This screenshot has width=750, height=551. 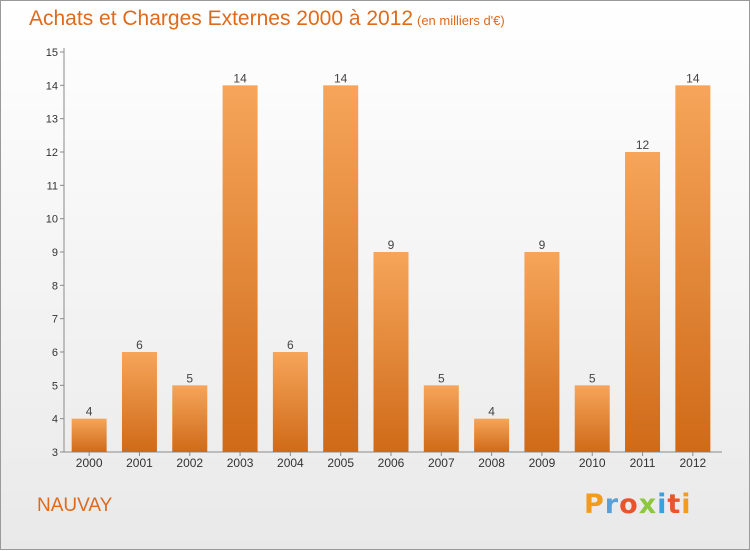 I want to click on x-tick-label: 2008, so click(x=491, y=463).